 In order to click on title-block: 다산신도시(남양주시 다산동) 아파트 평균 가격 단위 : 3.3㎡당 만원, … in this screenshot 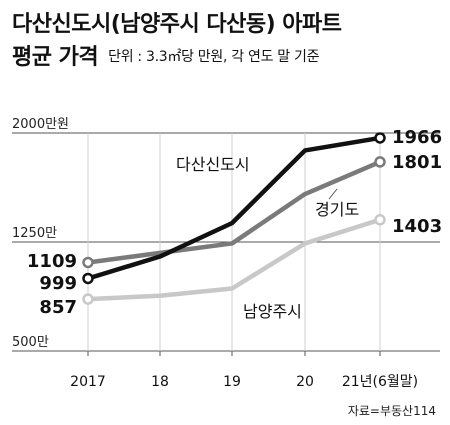, I will do `click(227, 41)`.